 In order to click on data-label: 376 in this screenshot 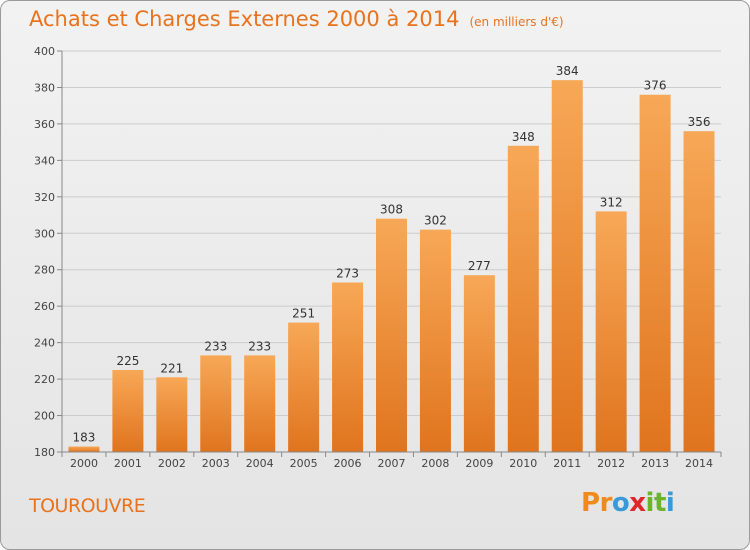, I will do `click(655, 86)`.